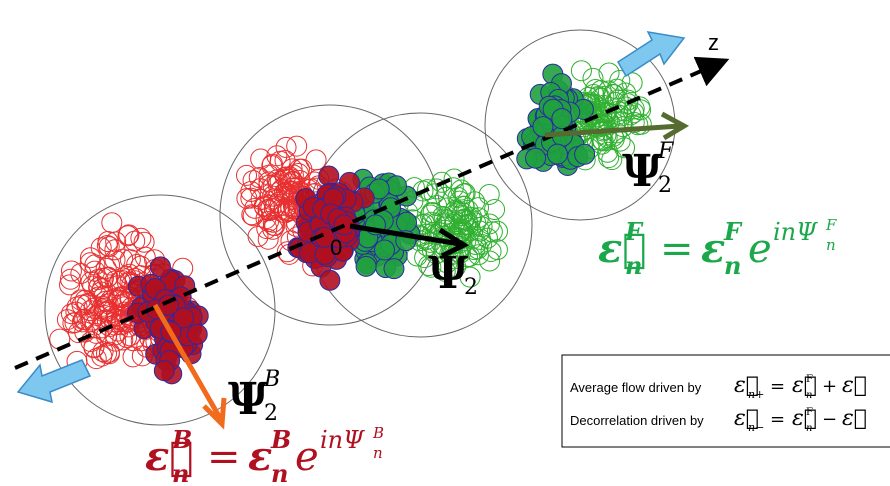  Describe the element at coordinates (187, 361) in the screenshot. I see `backward-plane-arrow` at that location.